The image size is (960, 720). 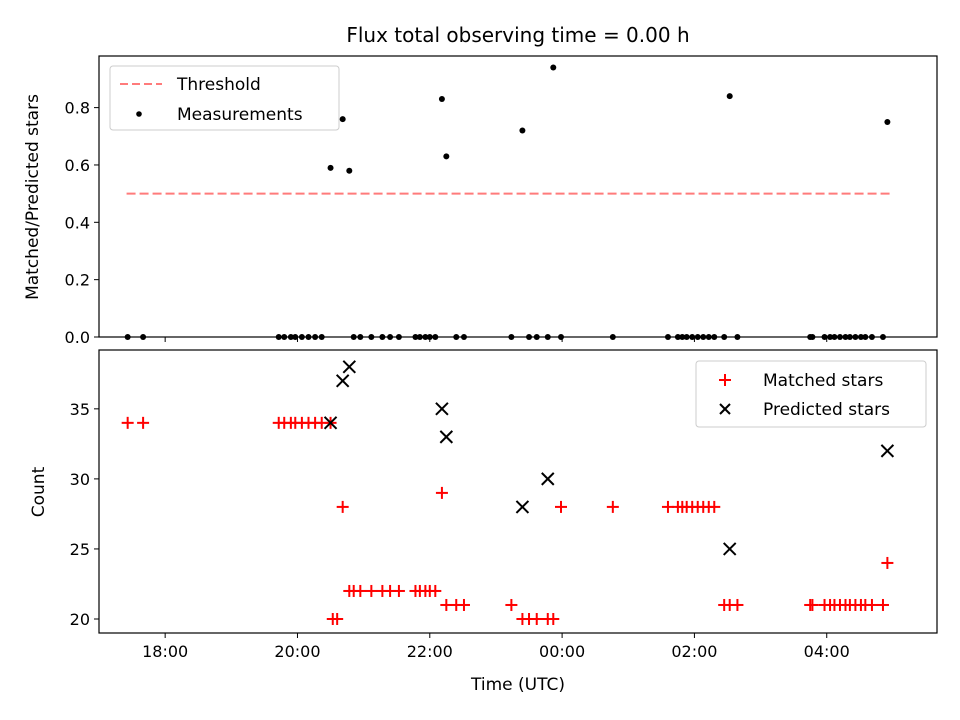 I want to click on top-chart-title: Flux total observing time = 0.00 h, so click(x=517, y=35).